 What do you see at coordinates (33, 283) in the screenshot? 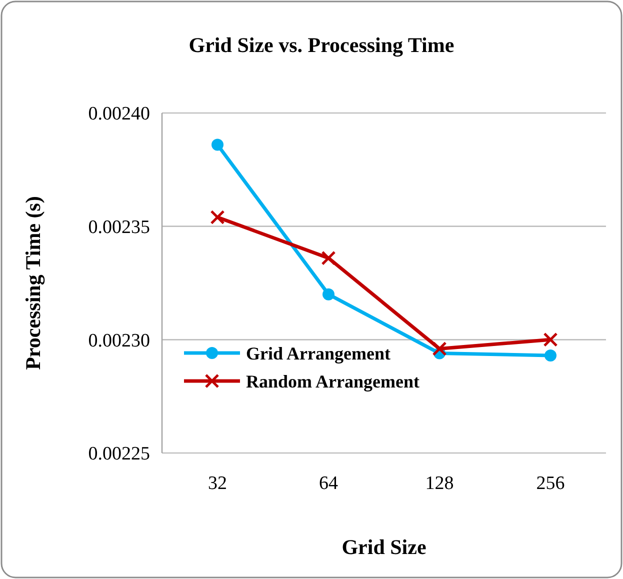
I see `y-axis-title: Processing Time (s)` at bounding box center [33, 283].